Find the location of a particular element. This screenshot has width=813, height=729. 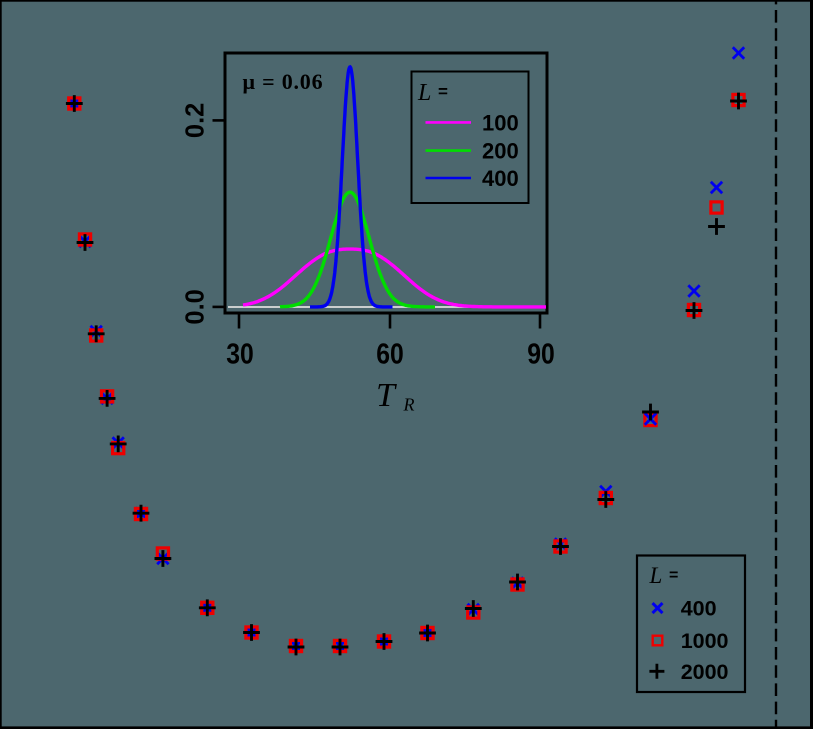

svg-text: 90 is located at coordinates (541, 355).